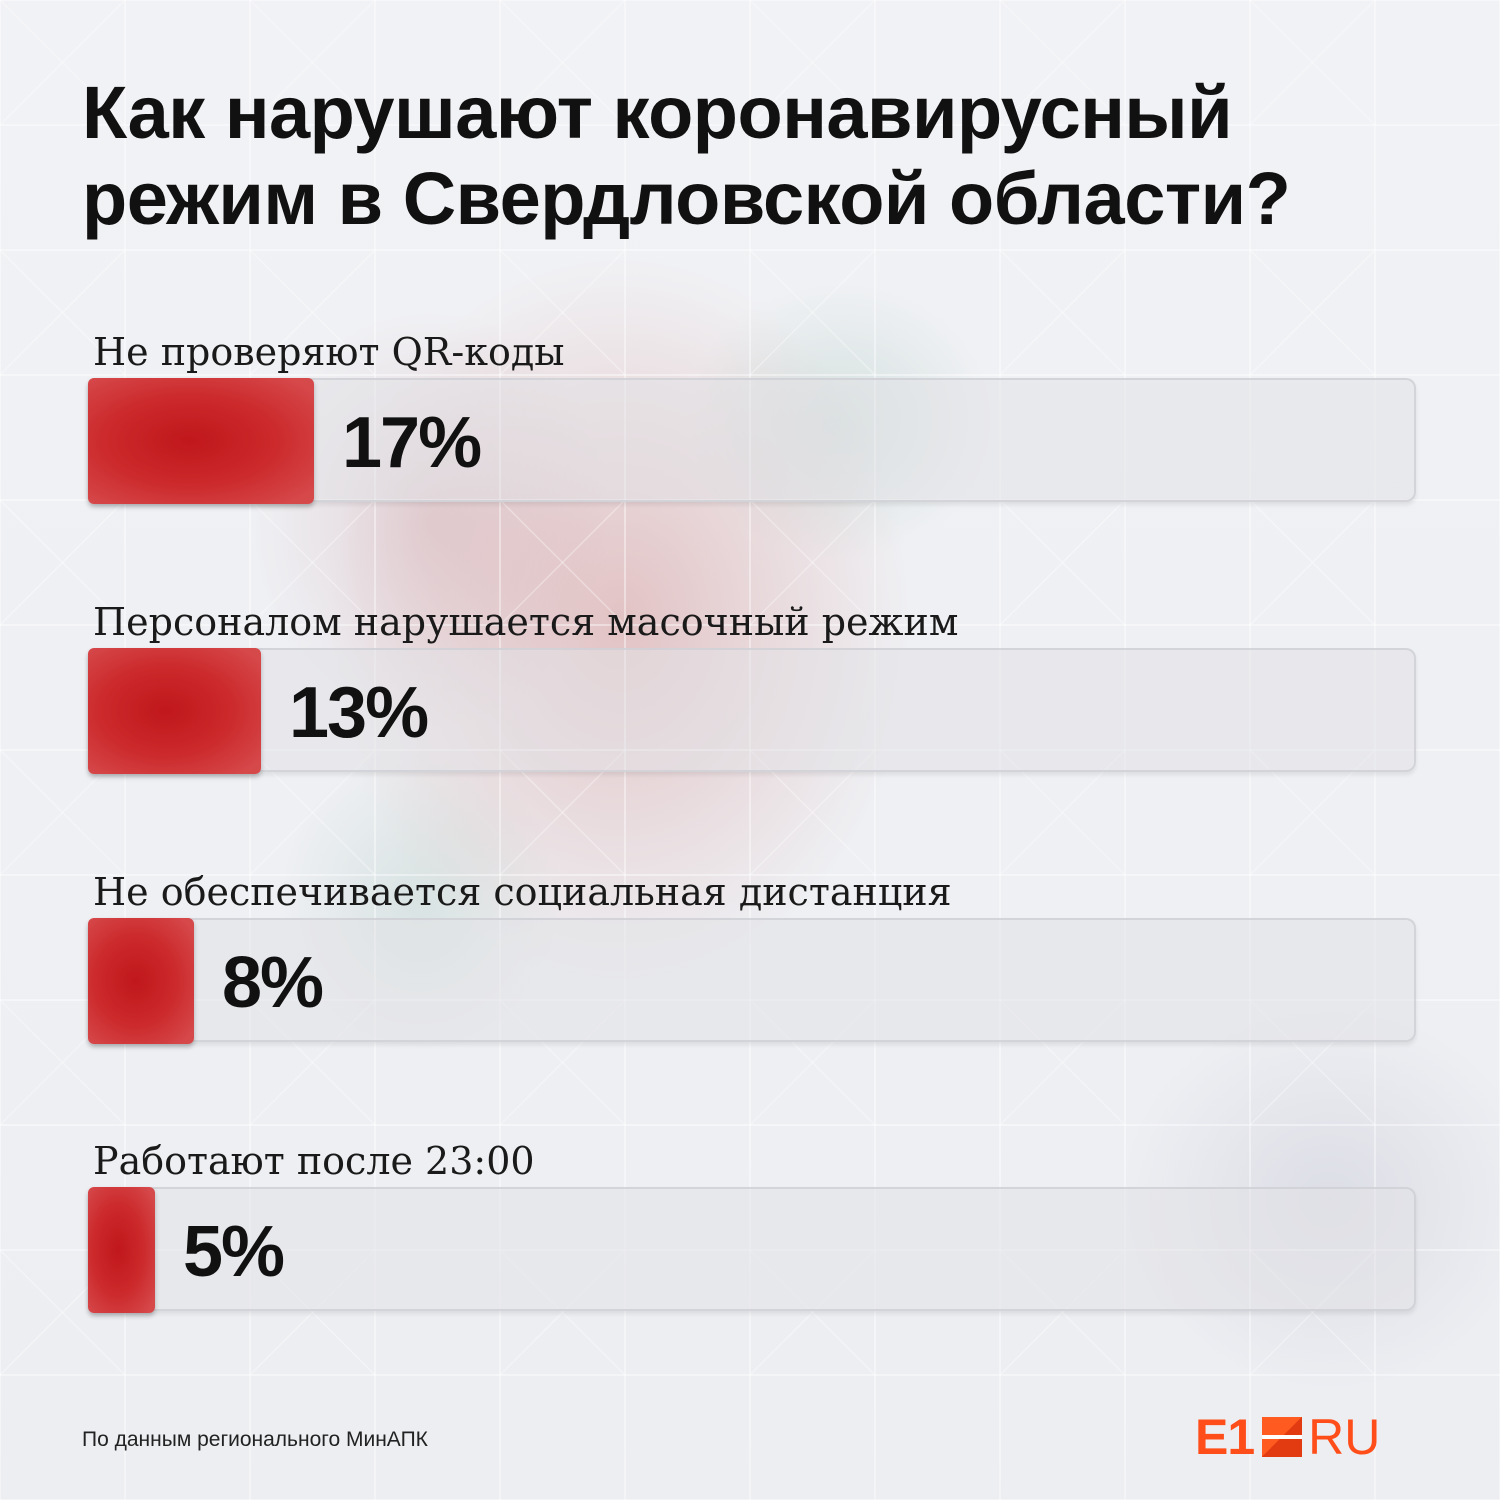 The width and height of the screenshot is (1500, 1500). I want to click on source-note: По данным регионального МинАПК, so click(255, 1439).